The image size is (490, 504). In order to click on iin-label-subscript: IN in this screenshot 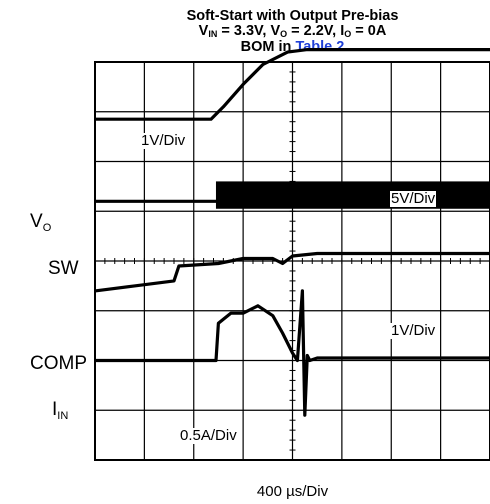, I will do `click(63, 416)`.